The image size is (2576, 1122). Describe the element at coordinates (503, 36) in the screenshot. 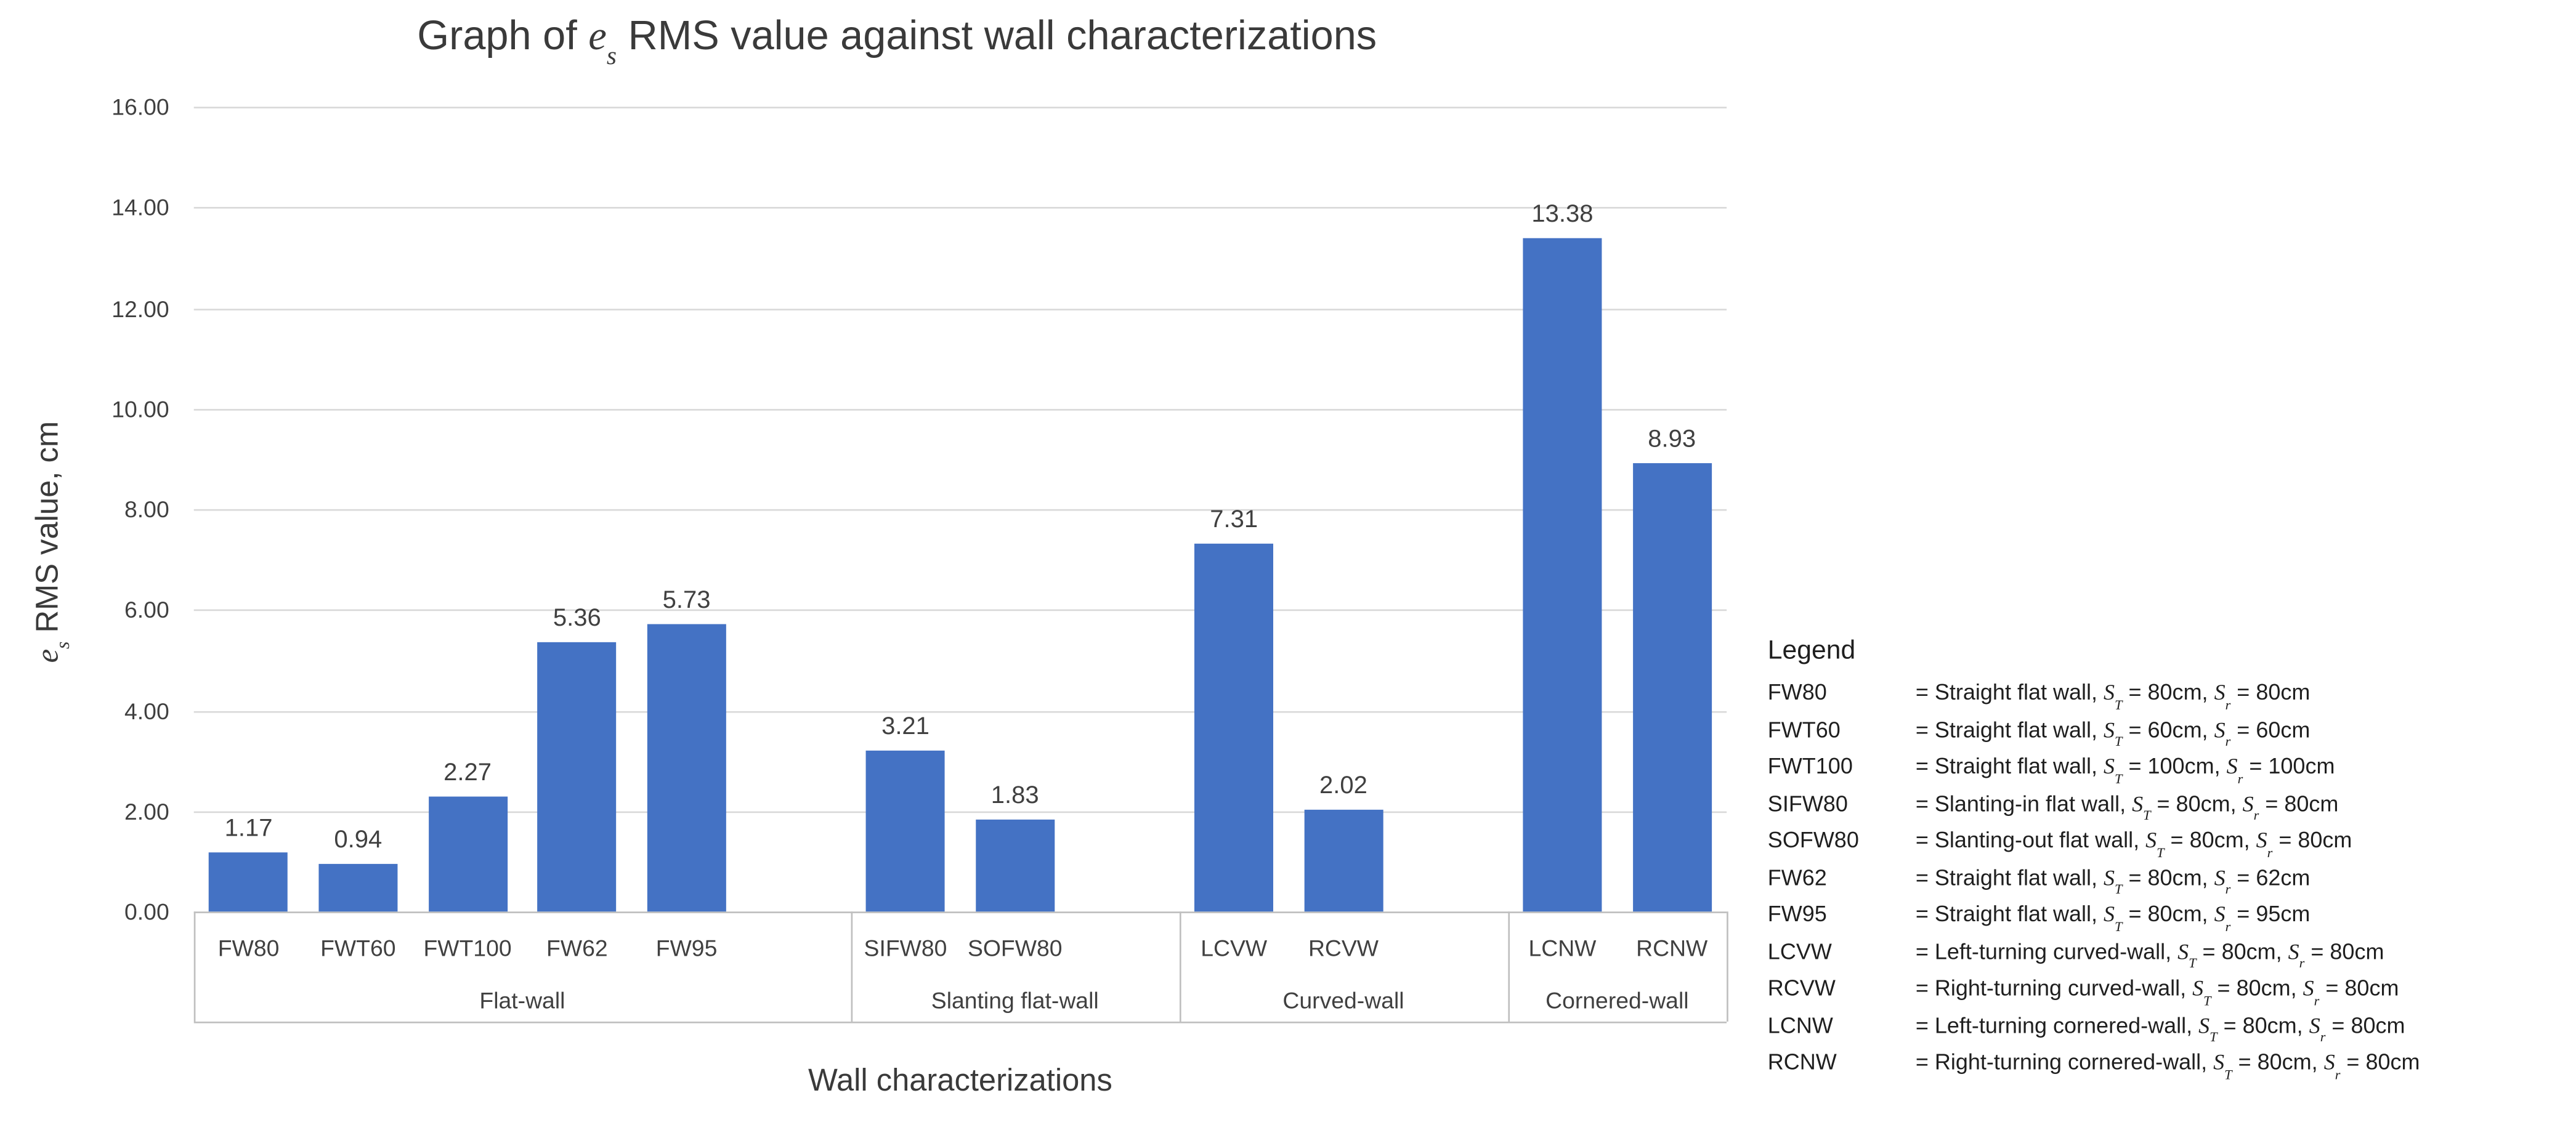

I see `chart-title-prefix: Graph of` at that location.